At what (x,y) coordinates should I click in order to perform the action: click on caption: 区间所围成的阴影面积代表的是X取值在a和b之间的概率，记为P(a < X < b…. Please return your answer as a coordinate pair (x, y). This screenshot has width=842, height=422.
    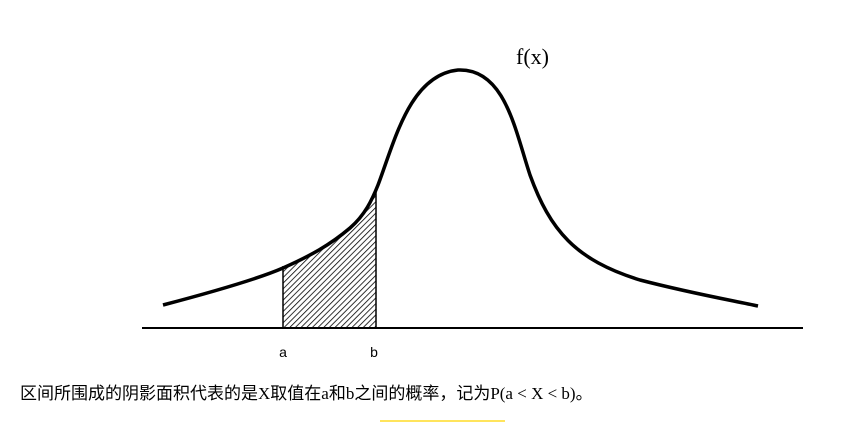
    Looking at the image, I should click on (306, 393).